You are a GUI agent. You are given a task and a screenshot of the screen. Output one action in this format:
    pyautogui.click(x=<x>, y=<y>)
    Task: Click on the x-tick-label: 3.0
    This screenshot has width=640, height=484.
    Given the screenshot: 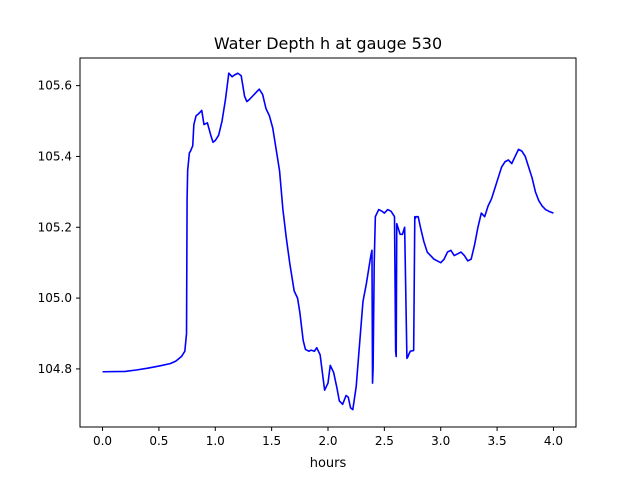 What is the action you would take?
    pyautogui.click(x=440, y=441)
    